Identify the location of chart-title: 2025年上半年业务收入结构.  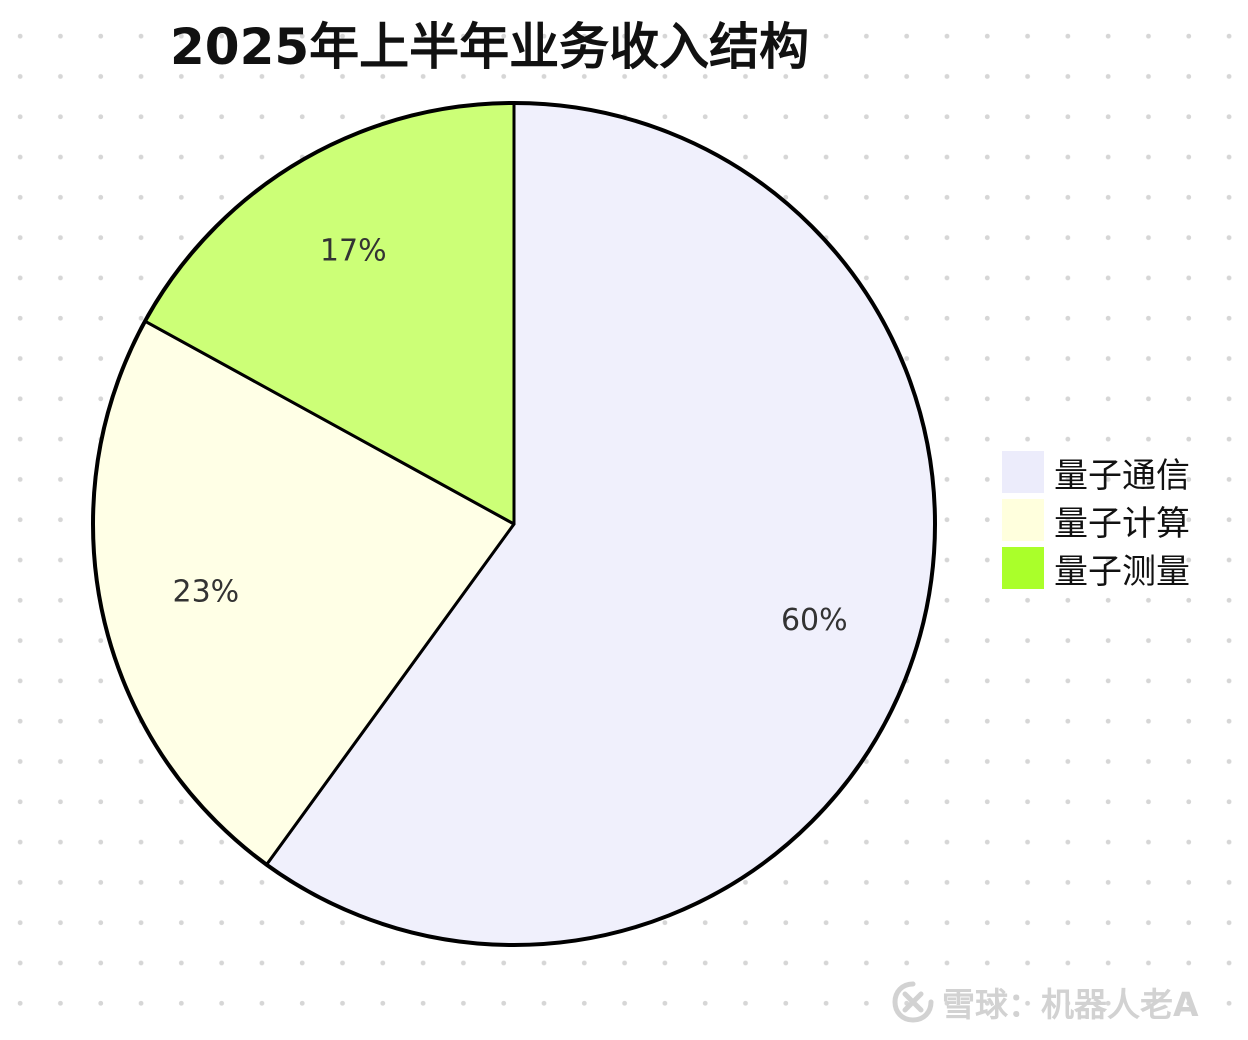
(490, 47).